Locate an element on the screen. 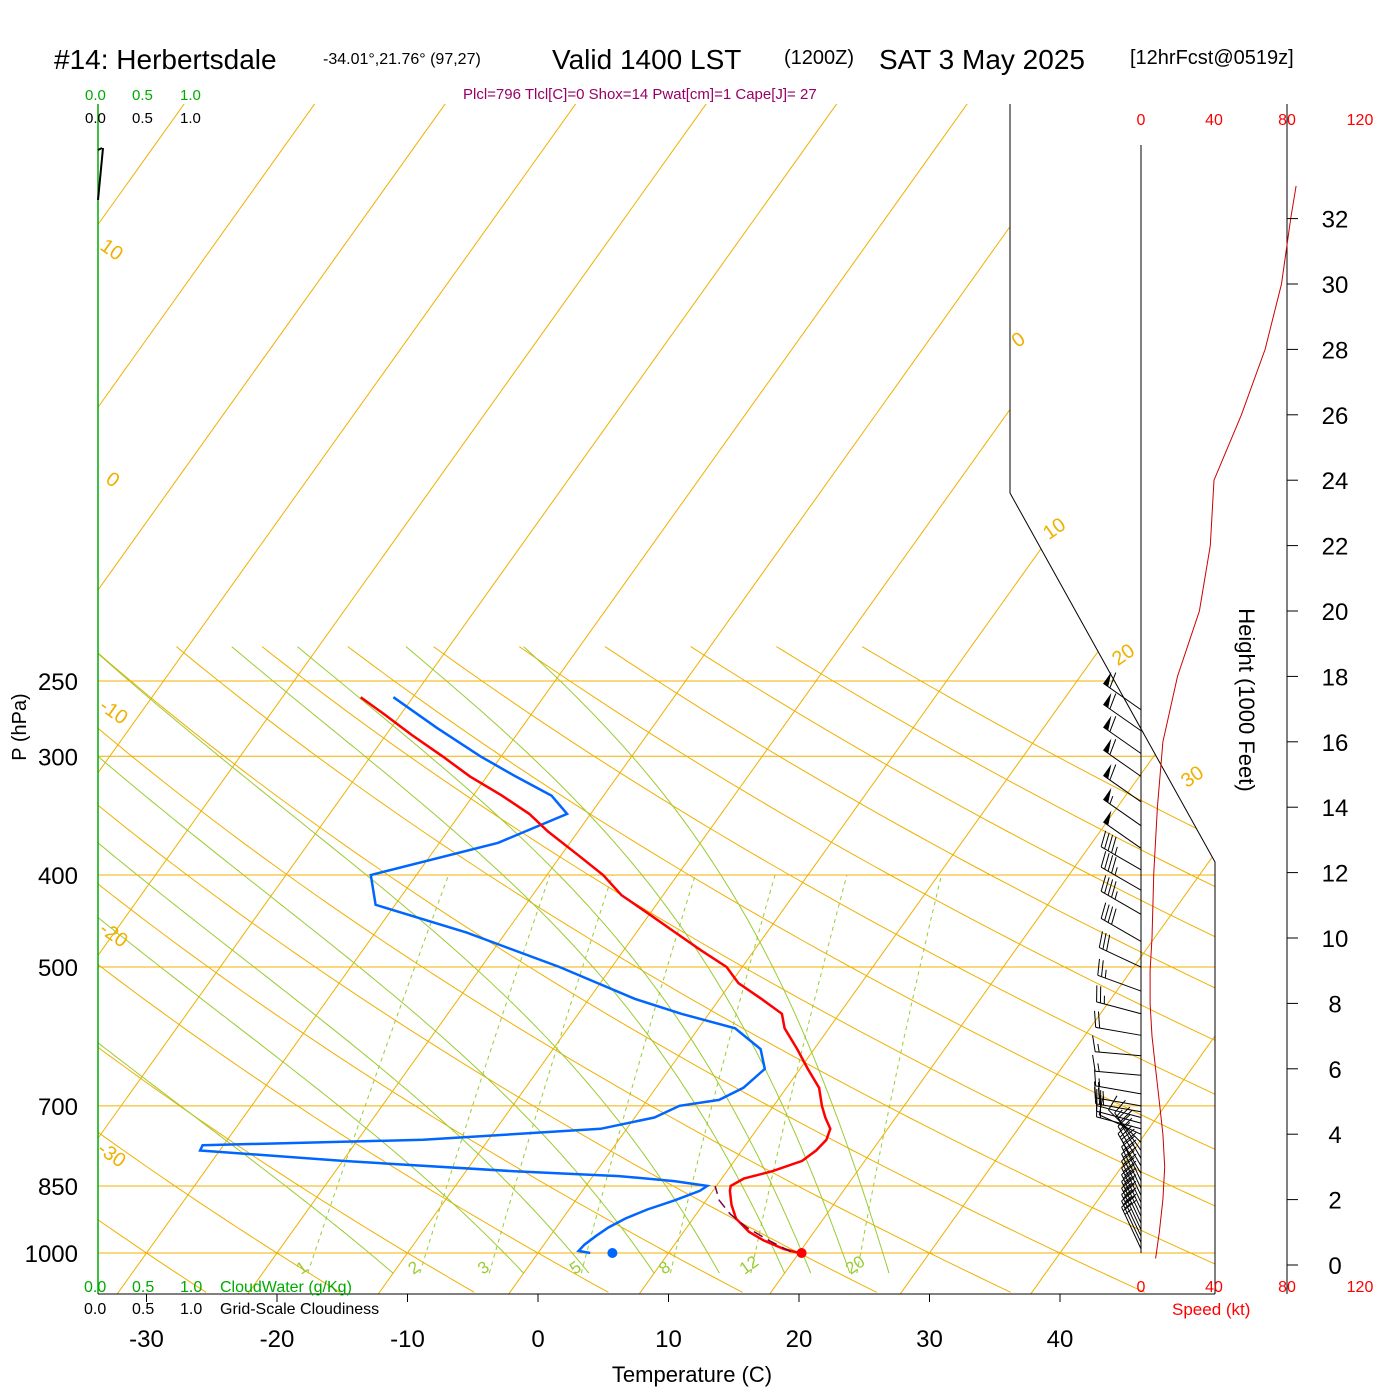  mixing-ratio-label: 1 is located at coordinates (301, 1267).